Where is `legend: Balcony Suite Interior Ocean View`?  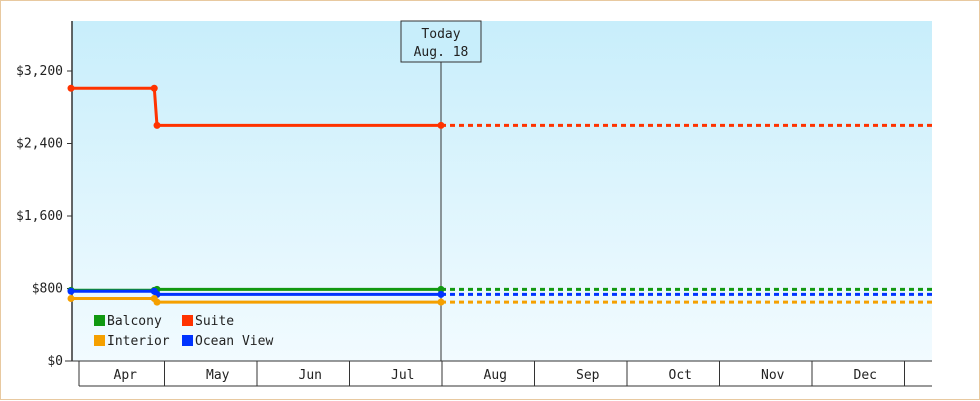 legend: Balcony Suite Interior Ocean View is located at coordinates (183, 331).